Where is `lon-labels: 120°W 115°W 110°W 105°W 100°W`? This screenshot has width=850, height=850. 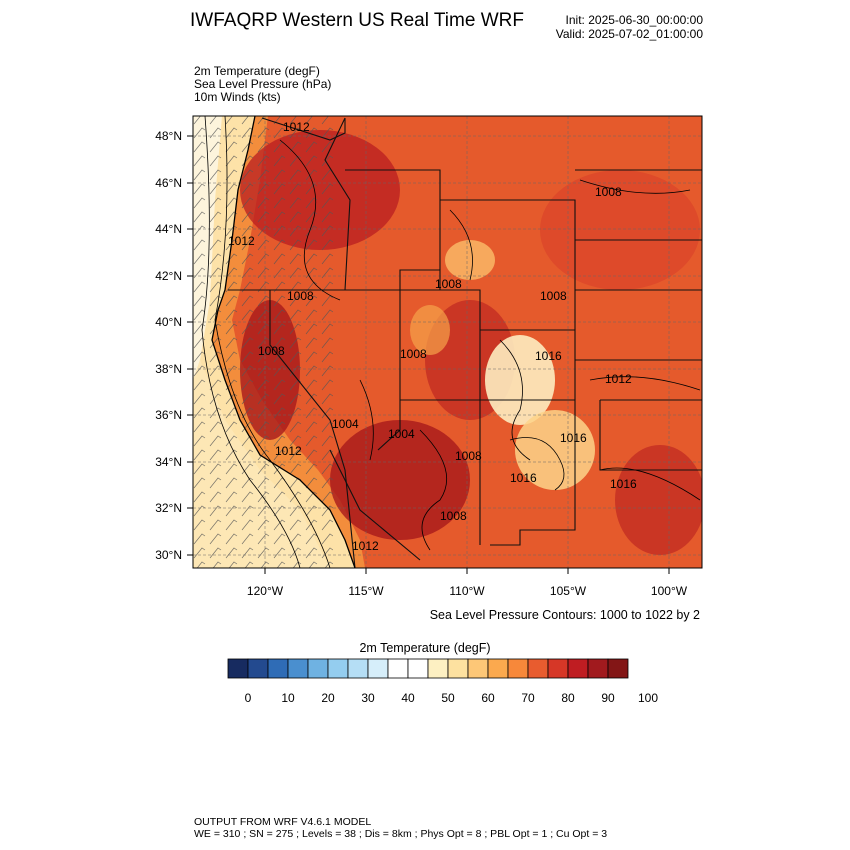 lon-labels: 120°W 115°W 110°W 105°W 100°W is located at coordinates (467, 591).